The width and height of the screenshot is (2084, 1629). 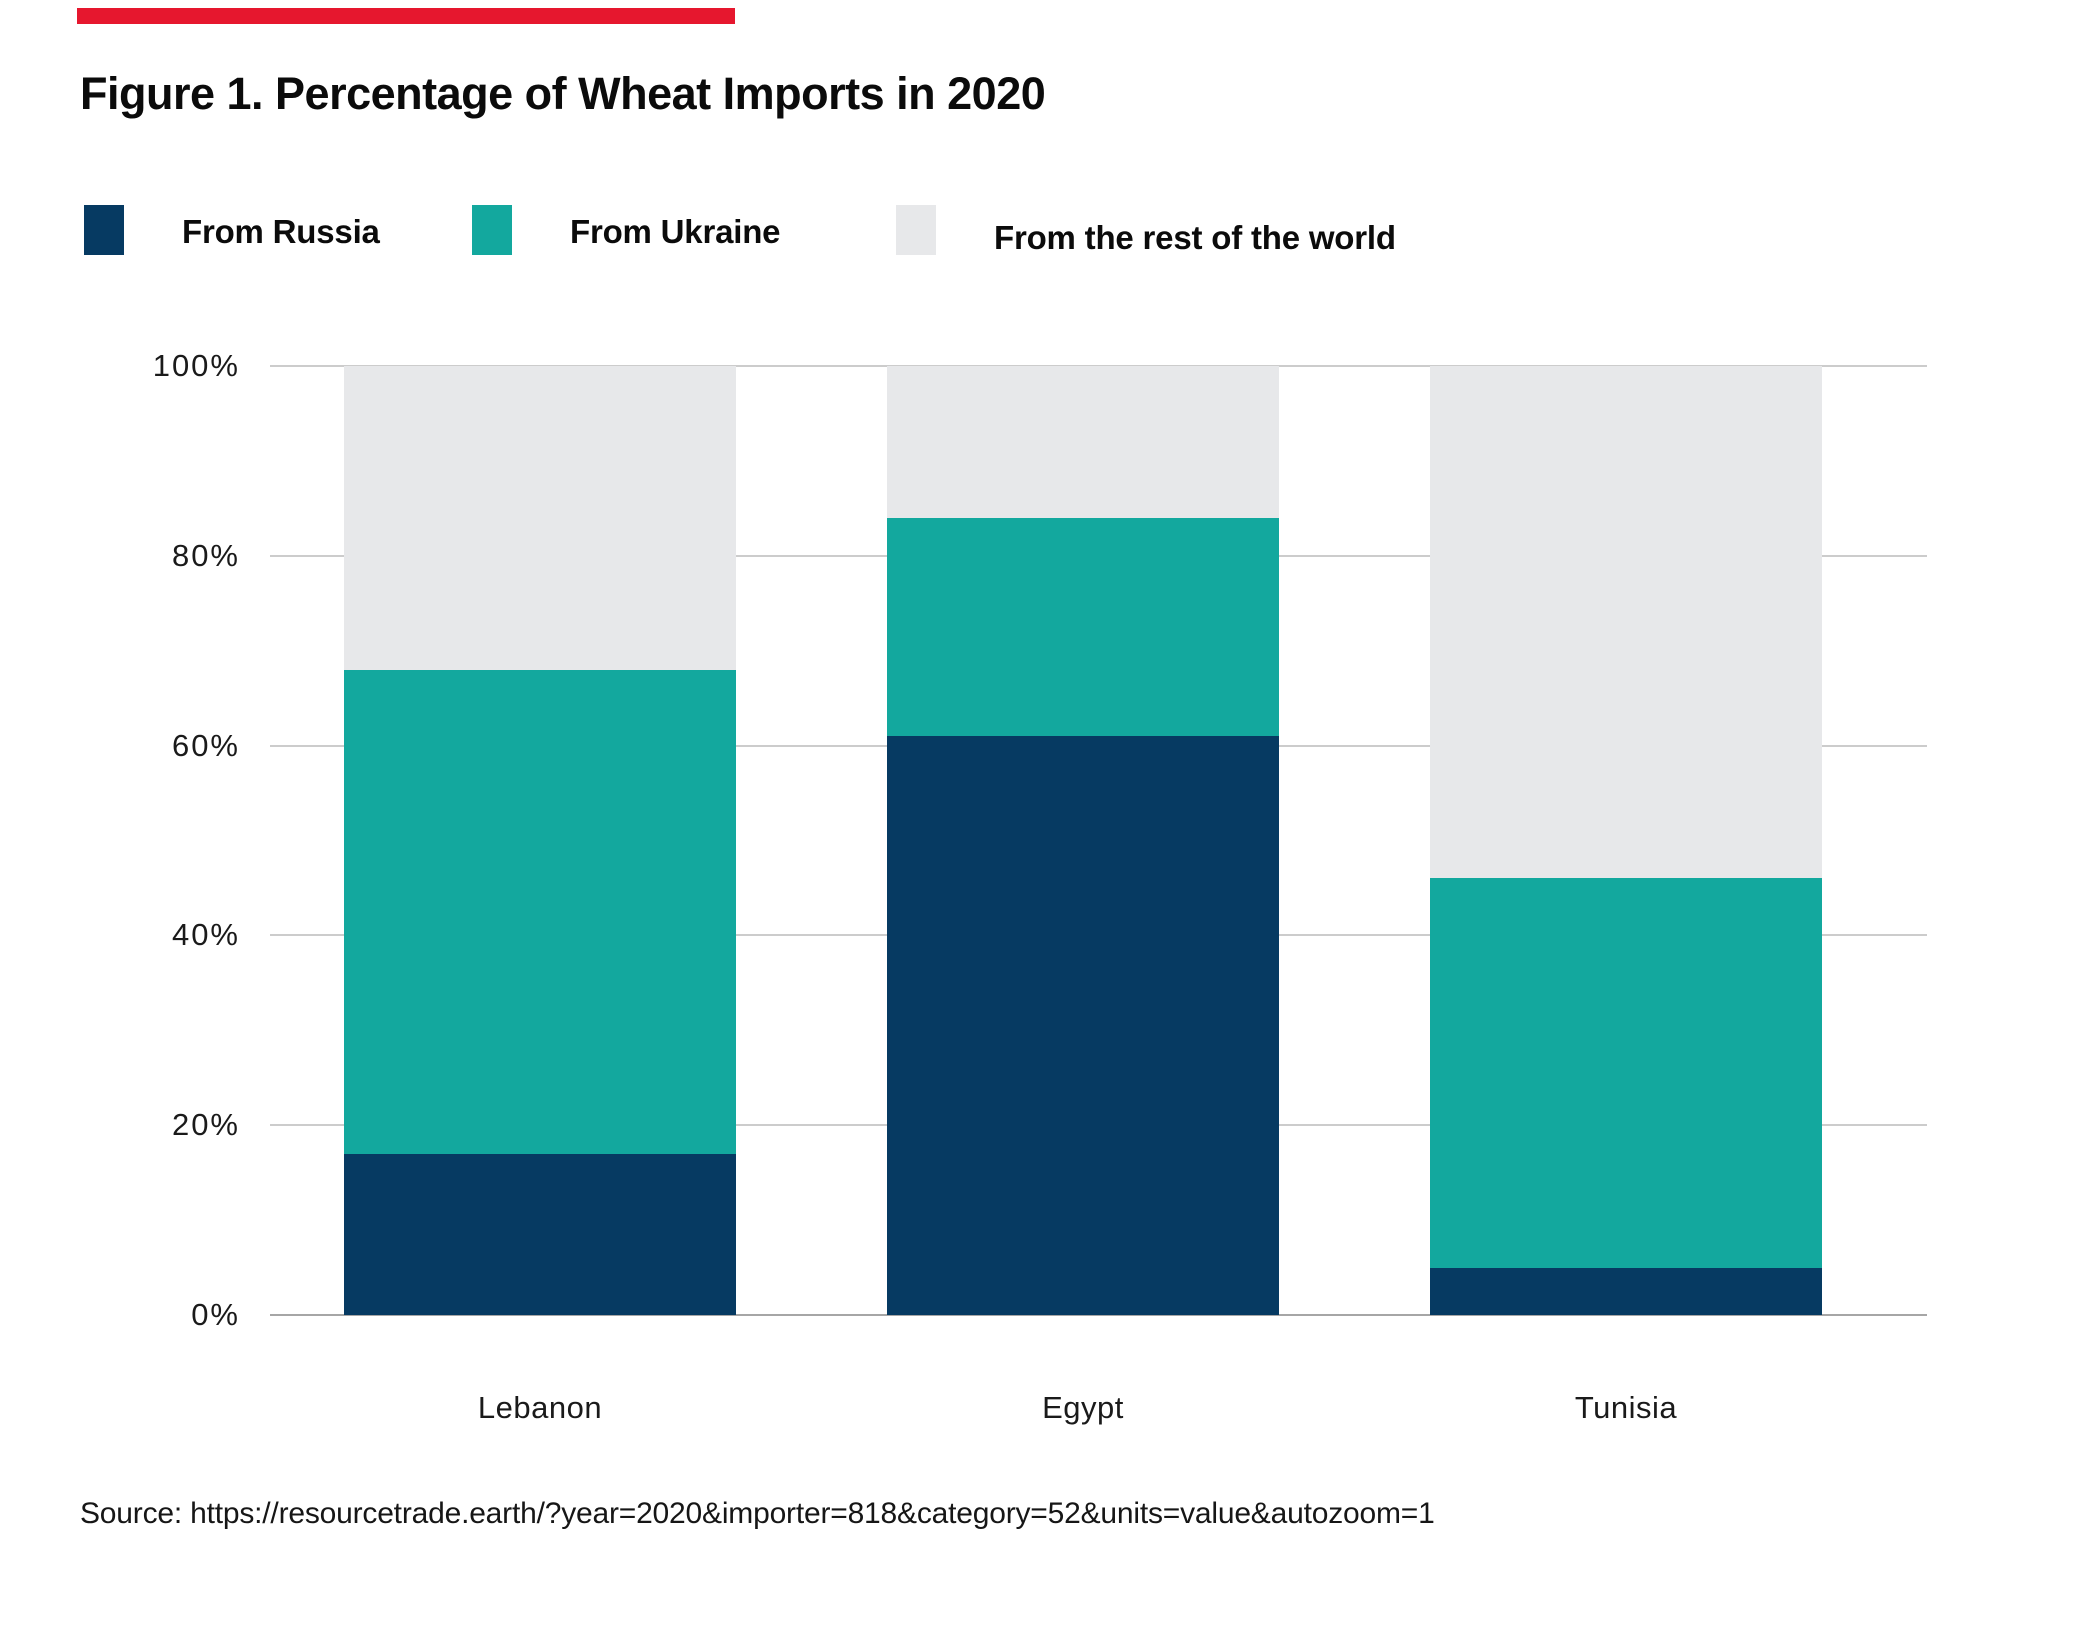 What do you see at coordinates (104, 230) in the screenshot?
I see `legend-swatch-russia` at bounding box center [104, 230].